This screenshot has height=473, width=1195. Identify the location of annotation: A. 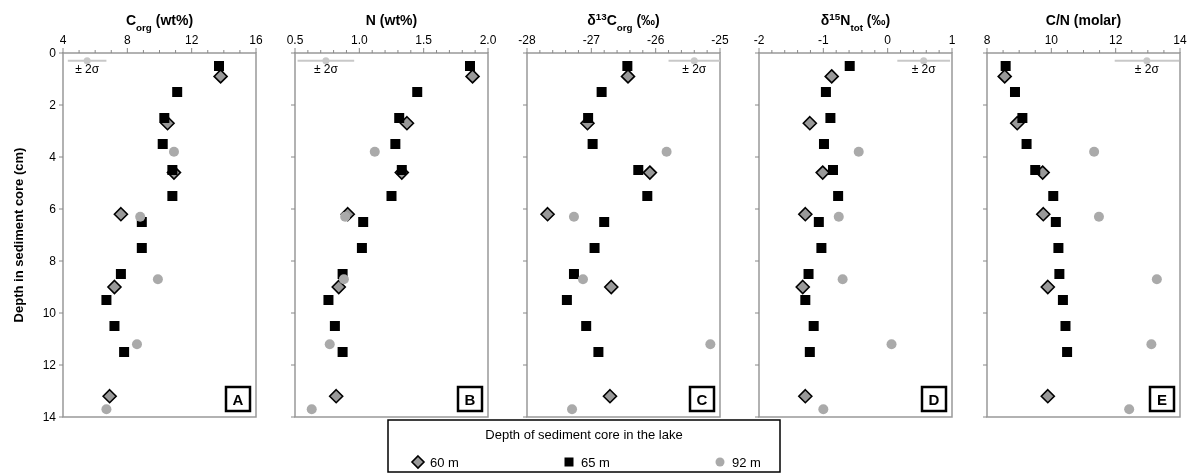
(238, 399).